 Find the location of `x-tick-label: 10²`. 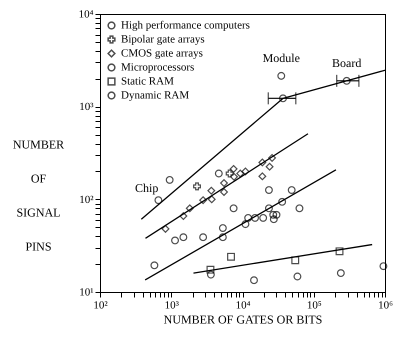

x-tick-label: 10² is located at coordinates (100, 306).